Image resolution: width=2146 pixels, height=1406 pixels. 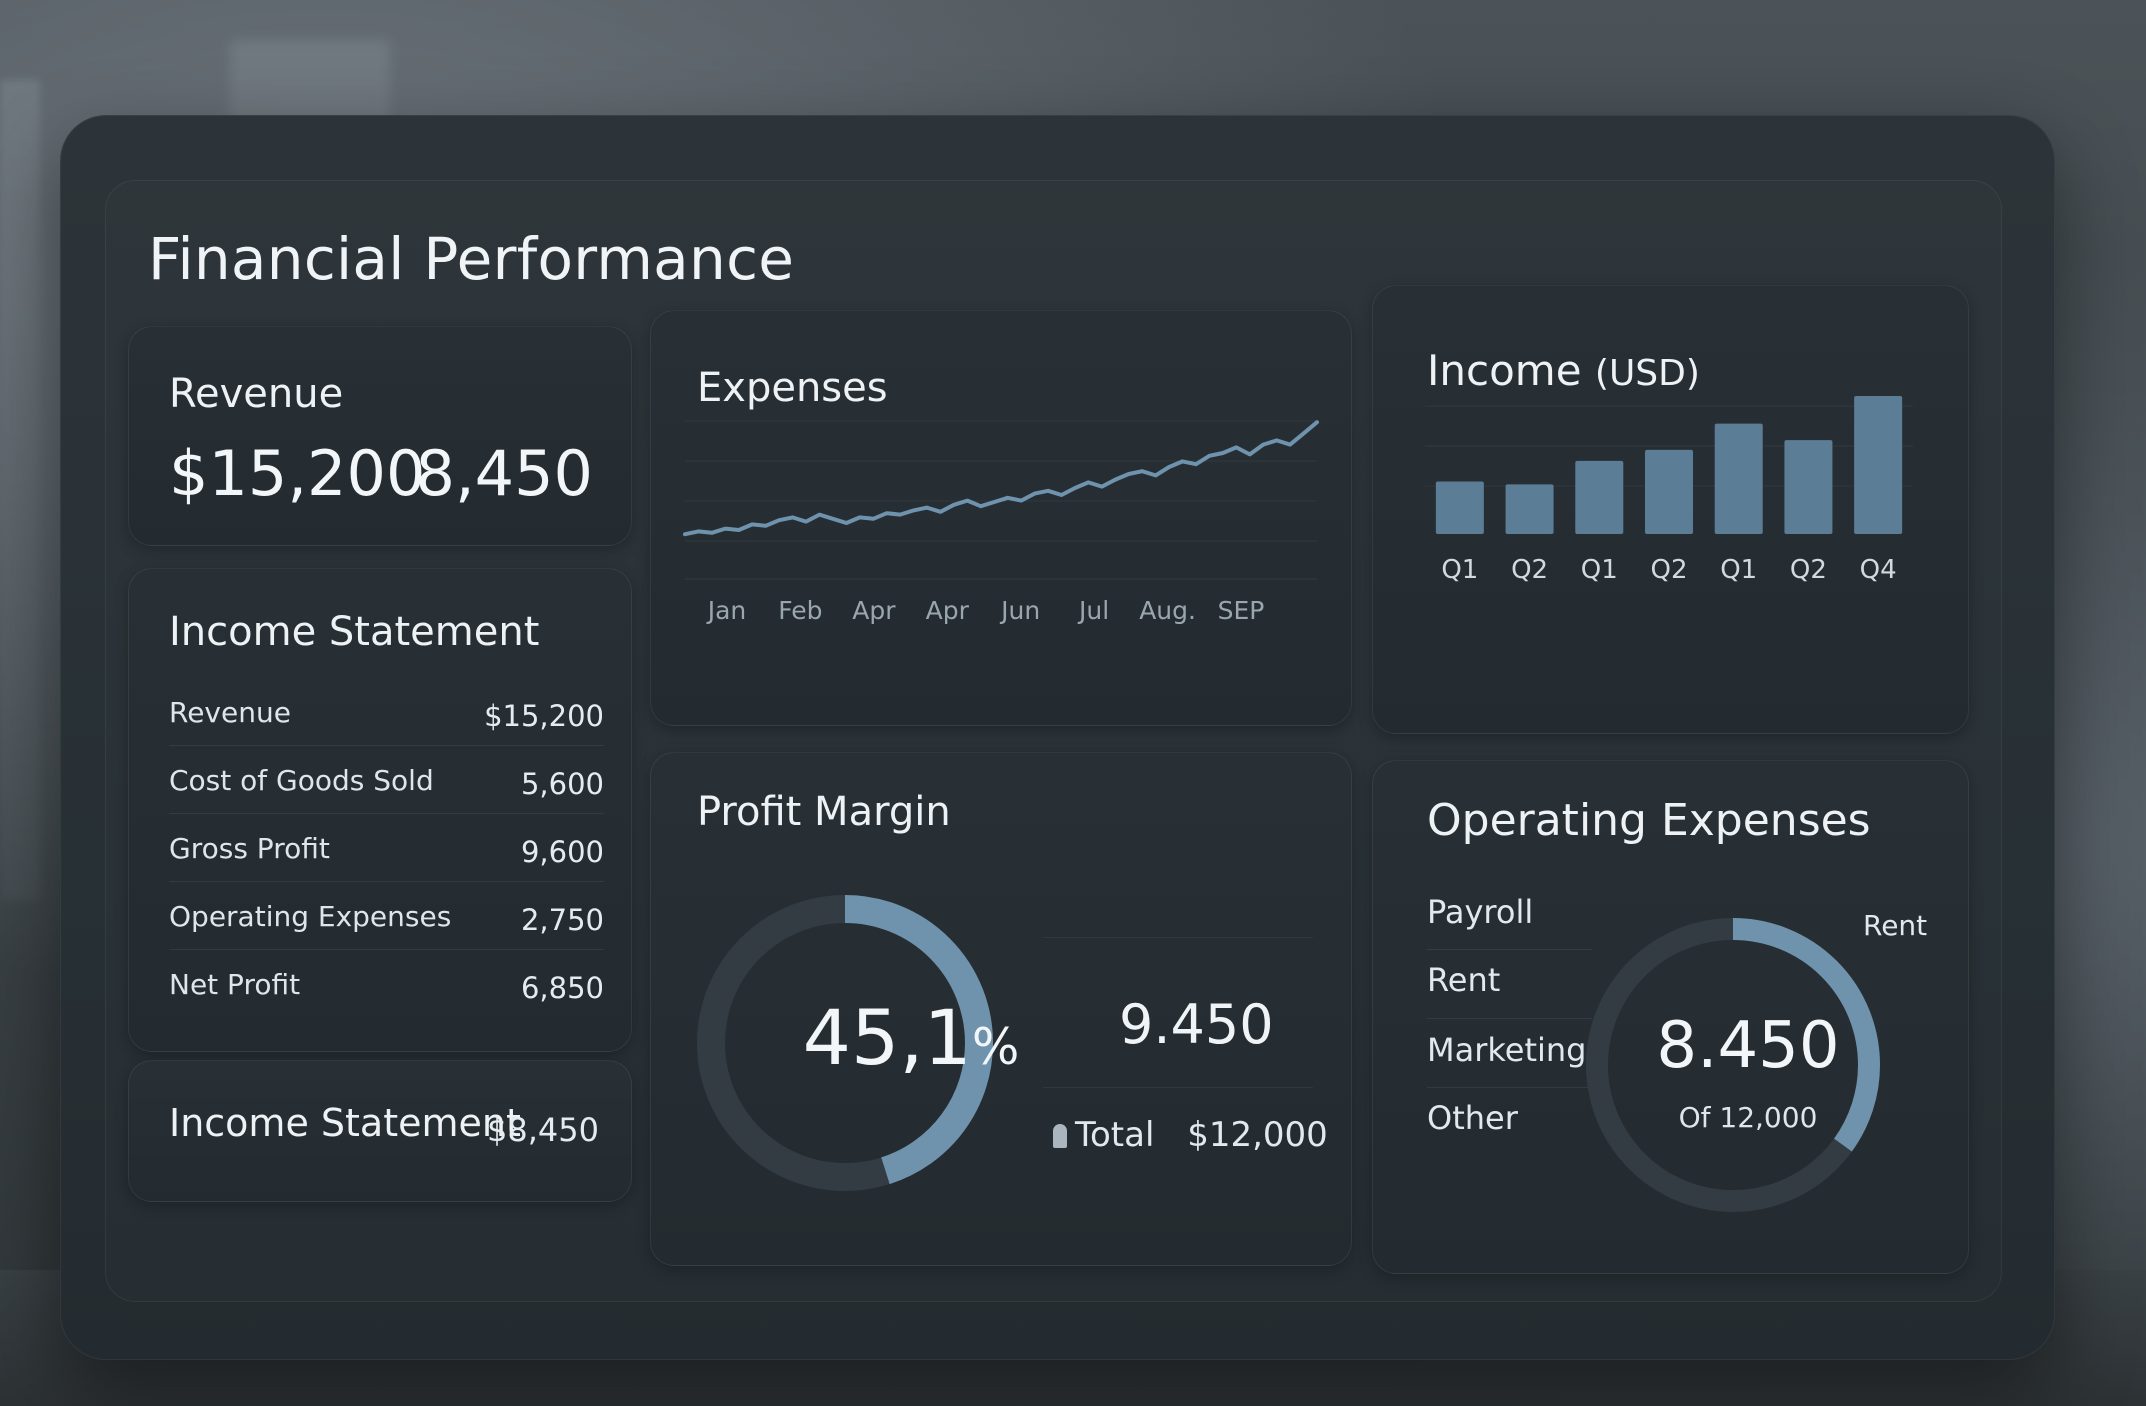 I want to click on revenue-card-title: Revenue, so click(x=256, y=394).